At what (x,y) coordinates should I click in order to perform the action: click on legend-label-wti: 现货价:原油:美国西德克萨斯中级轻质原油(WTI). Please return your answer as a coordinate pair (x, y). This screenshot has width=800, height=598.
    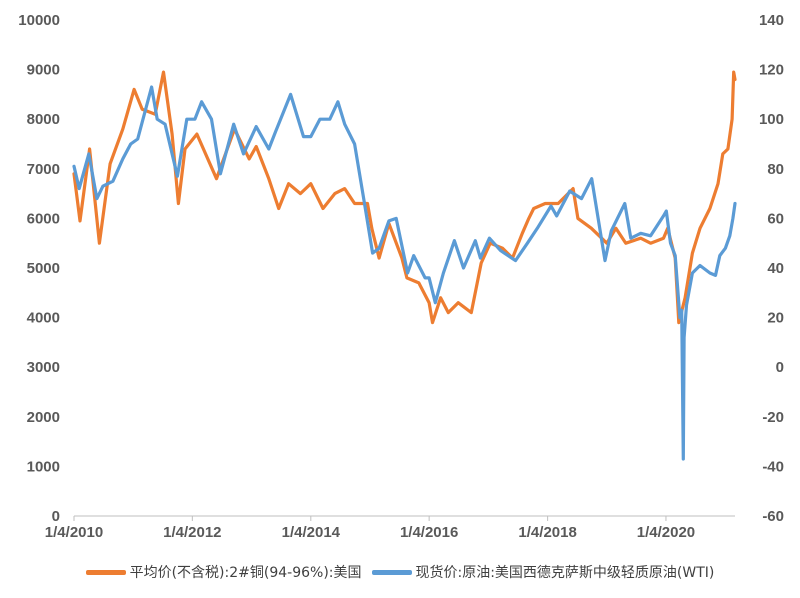
    Looking at the image, I should click on (565, 573).